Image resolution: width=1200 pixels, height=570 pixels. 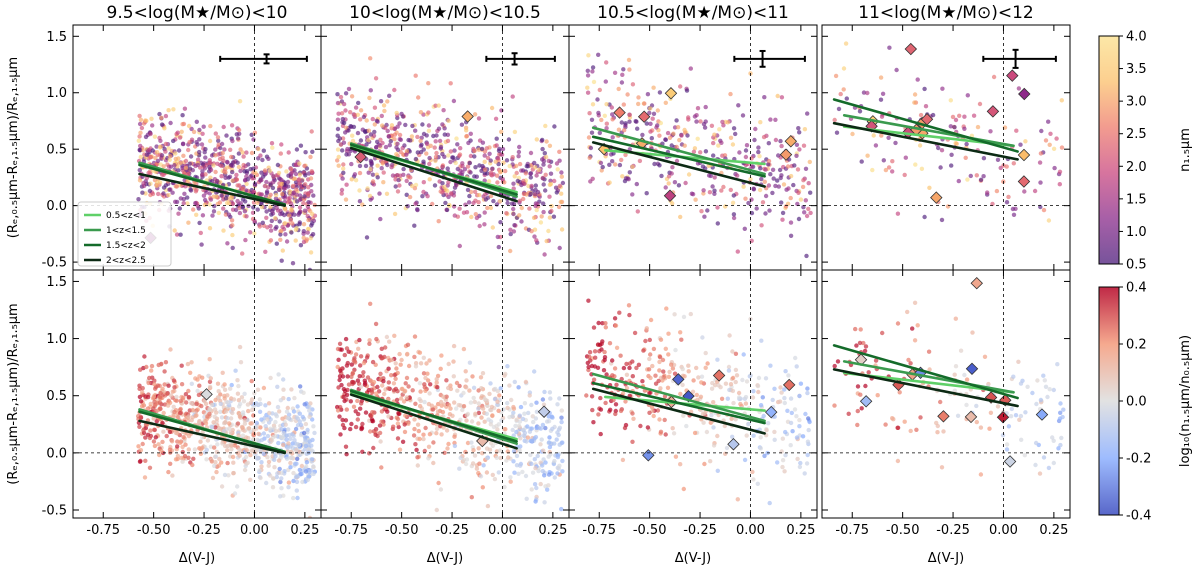 I want to click on x-tick-label: -0.25, so click(x=700, y=530).